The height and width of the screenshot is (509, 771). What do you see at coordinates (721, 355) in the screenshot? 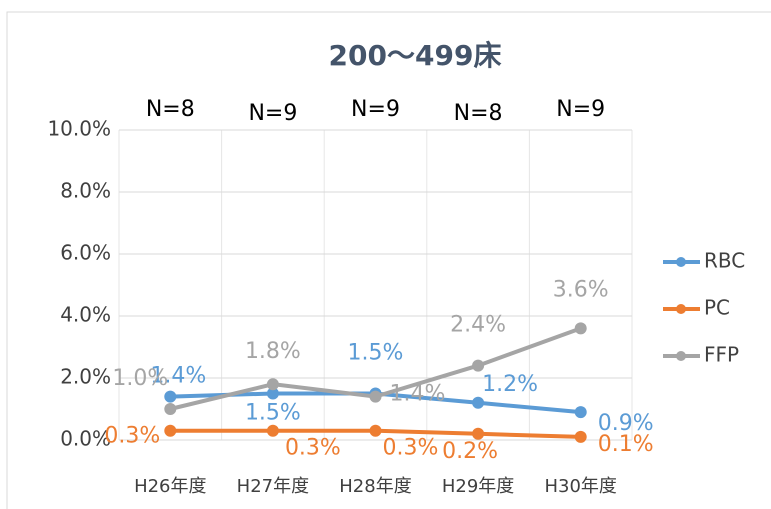
I see `legend-label: FFP` at bounding box center [721, 355].